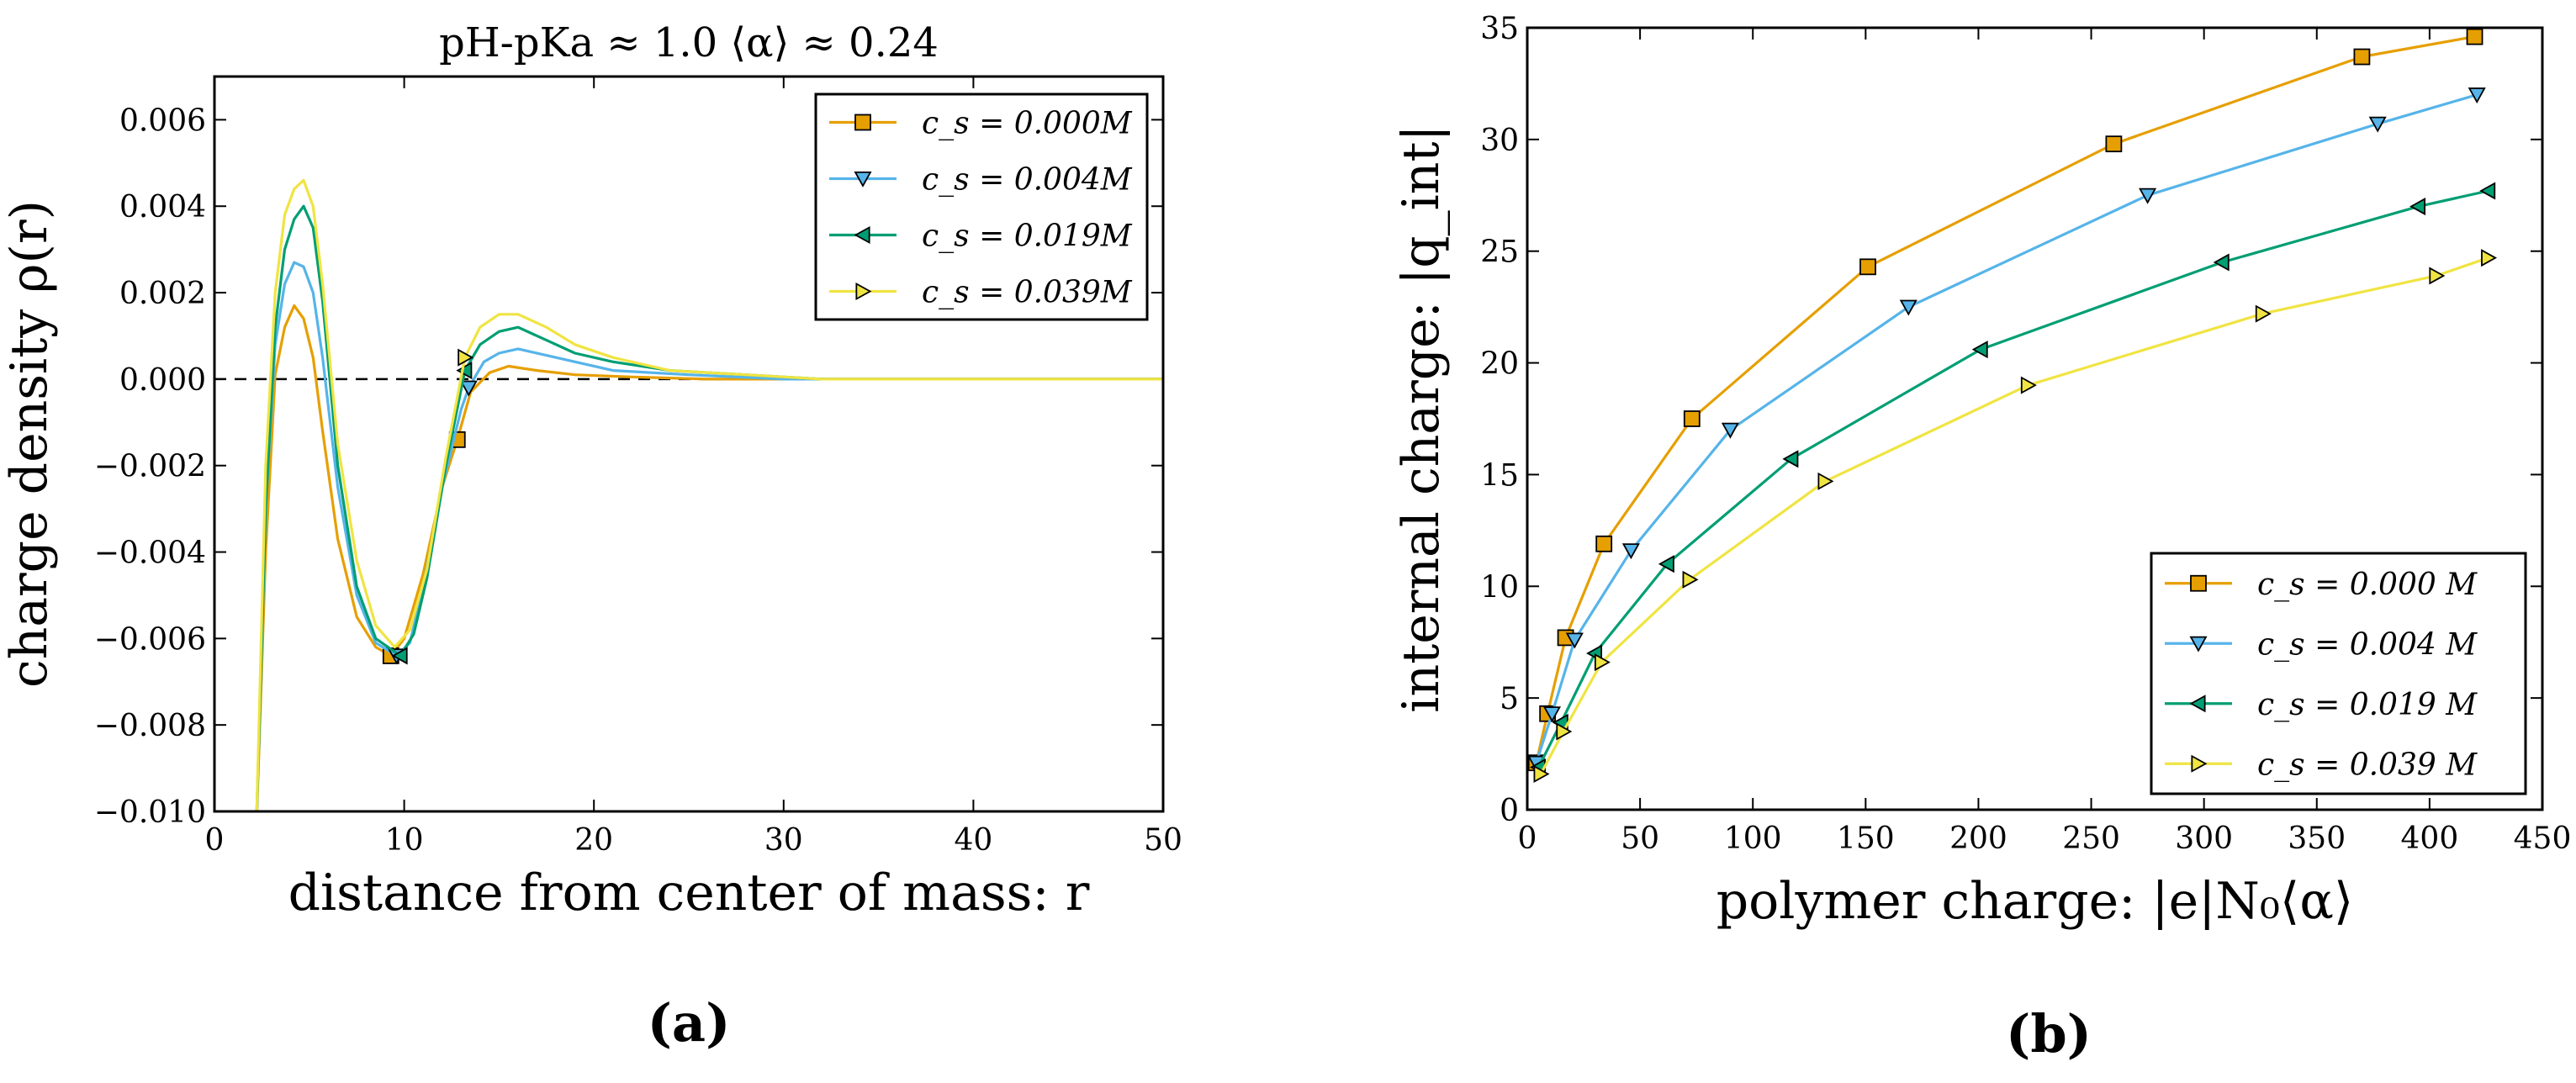 The image size is (2576, 1083). I want to click on x-tick-label: 10, so click(404, 840).